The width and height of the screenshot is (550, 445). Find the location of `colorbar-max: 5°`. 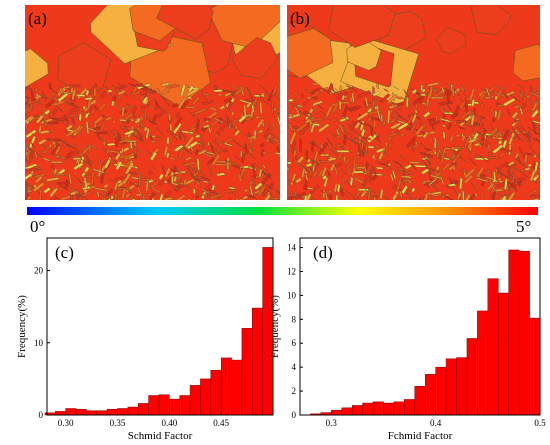

colorbar-max: 5° is located at coordinates (523, 226).